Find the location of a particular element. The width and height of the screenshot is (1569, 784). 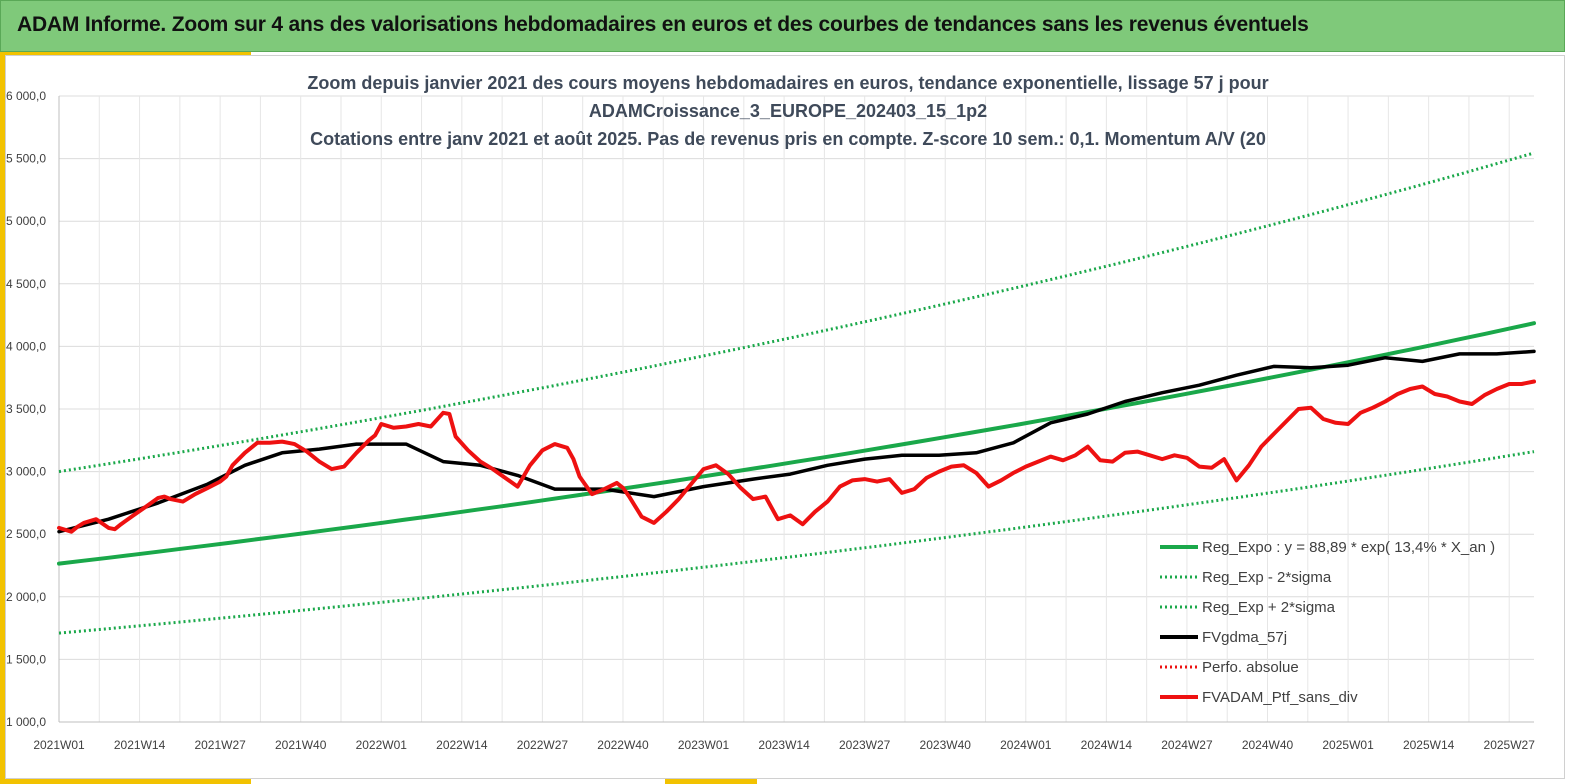

legend-label: Perfo. absolue is located at coordinates (1250, 667).